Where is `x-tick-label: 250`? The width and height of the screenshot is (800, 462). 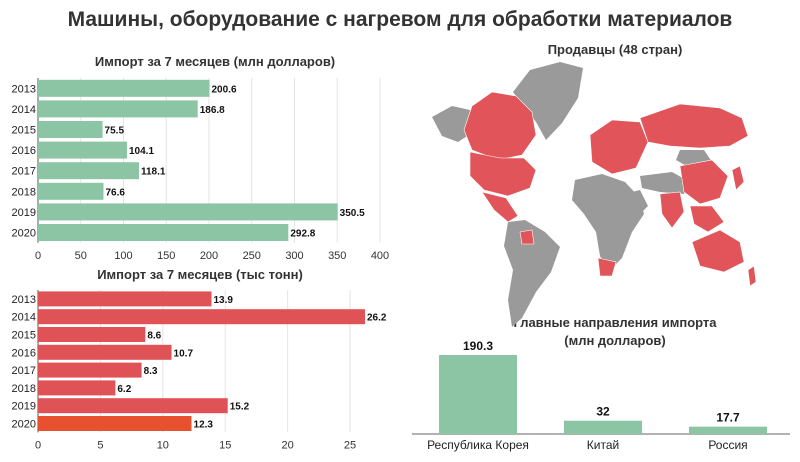
x-tick-label: 250 is located at coordinates (252, 256).